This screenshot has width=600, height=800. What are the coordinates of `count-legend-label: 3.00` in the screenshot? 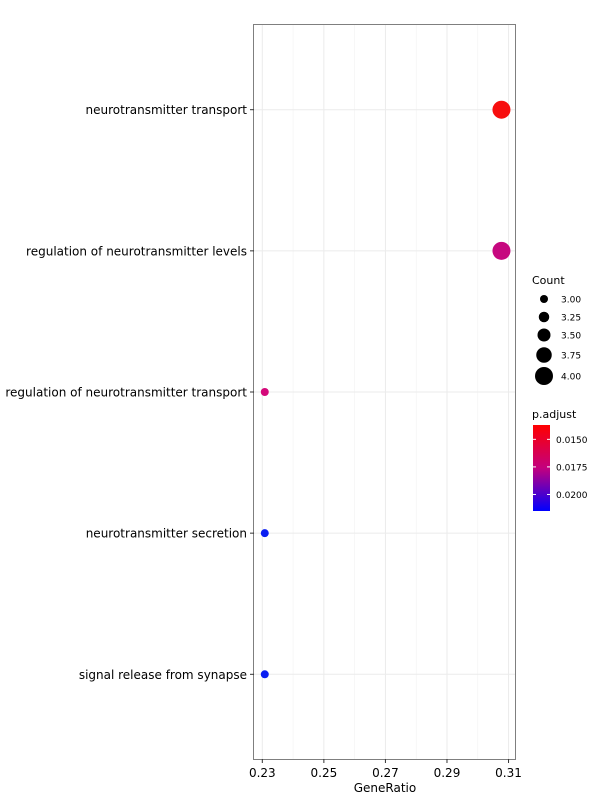 It's located at (571, 301).